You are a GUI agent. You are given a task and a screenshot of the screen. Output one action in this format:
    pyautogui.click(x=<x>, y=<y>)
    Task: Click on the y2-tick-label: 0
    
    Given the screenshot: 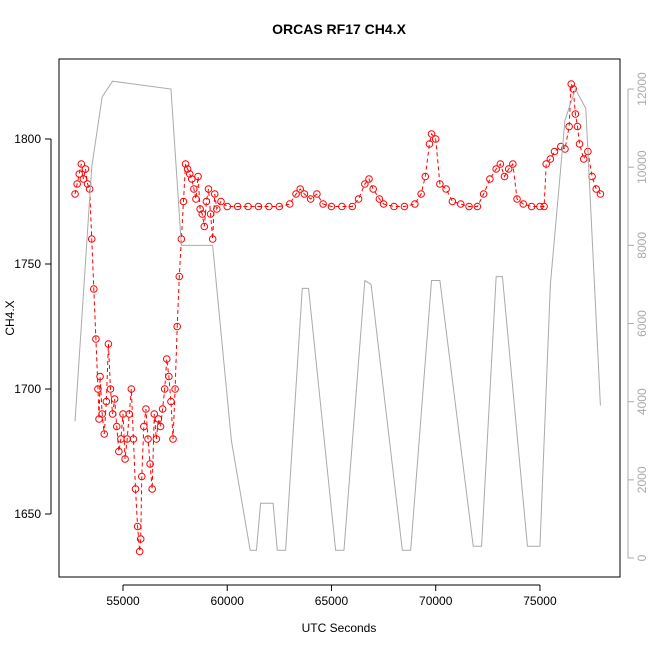 What is the action you would take?
    pyautogui.click(x=642, y=557)
    